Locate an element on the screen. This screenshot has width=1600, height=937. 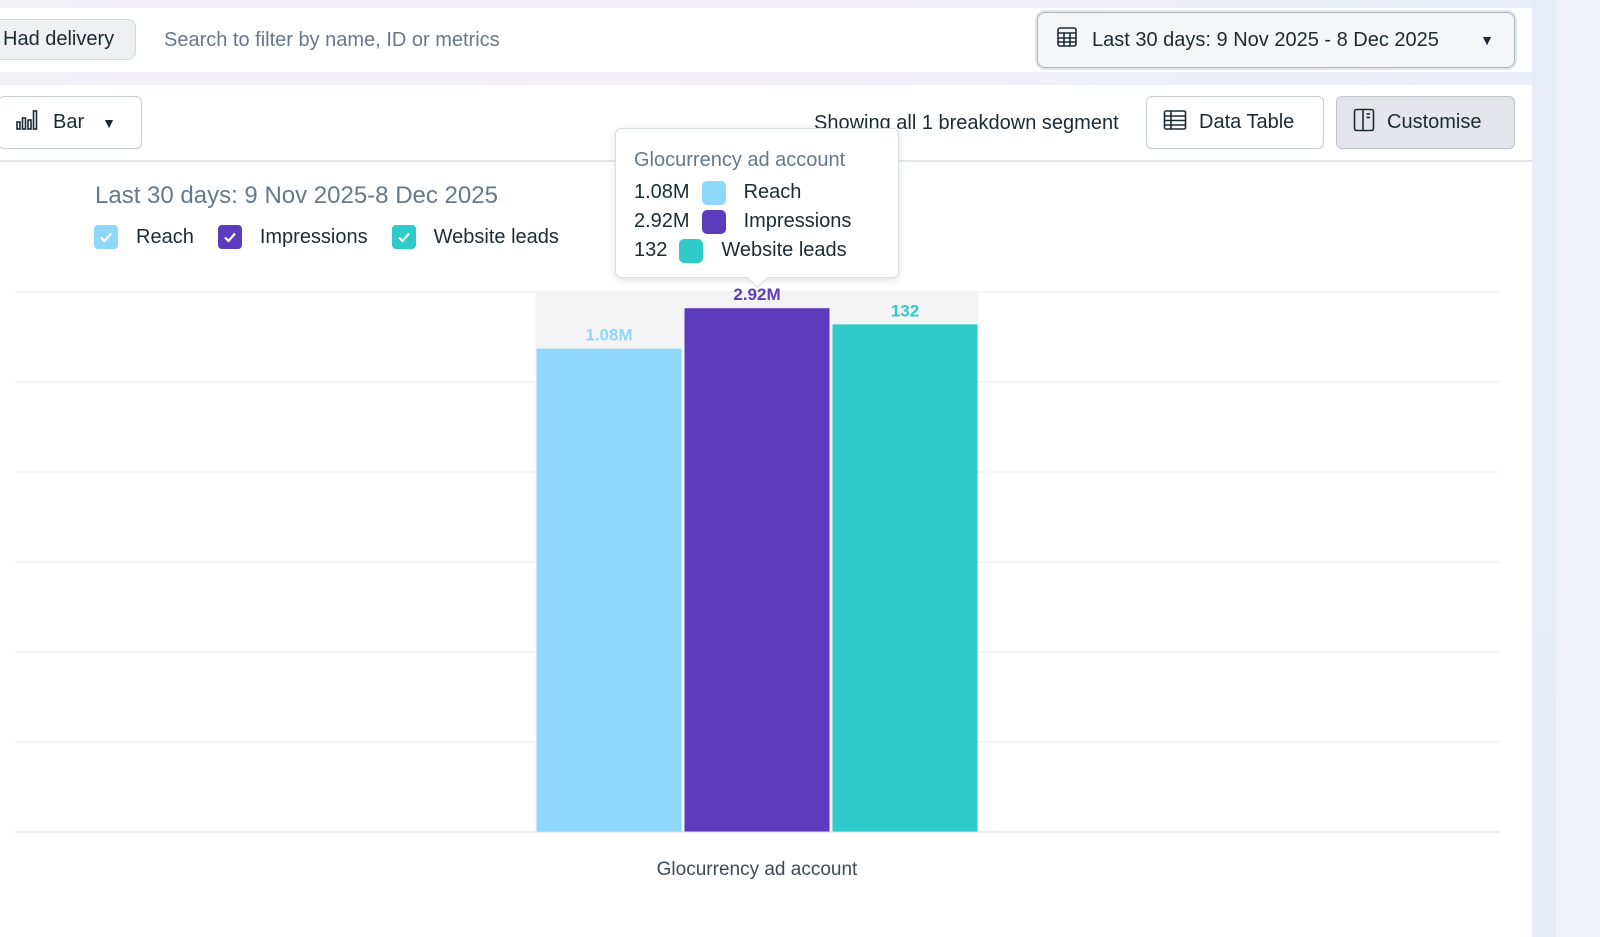
panel-icon is located at coordinates (1364, 123).